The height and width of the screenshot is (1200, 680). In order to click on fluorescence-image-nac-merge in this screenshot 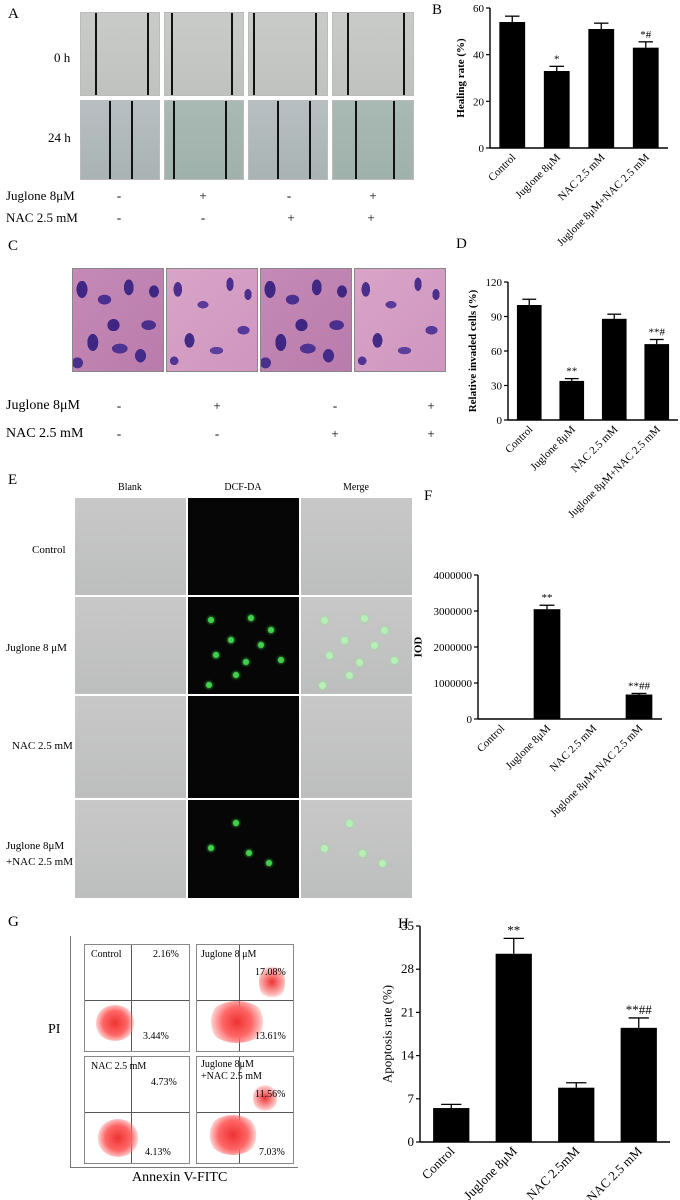, I will do `click(356, 747)`.